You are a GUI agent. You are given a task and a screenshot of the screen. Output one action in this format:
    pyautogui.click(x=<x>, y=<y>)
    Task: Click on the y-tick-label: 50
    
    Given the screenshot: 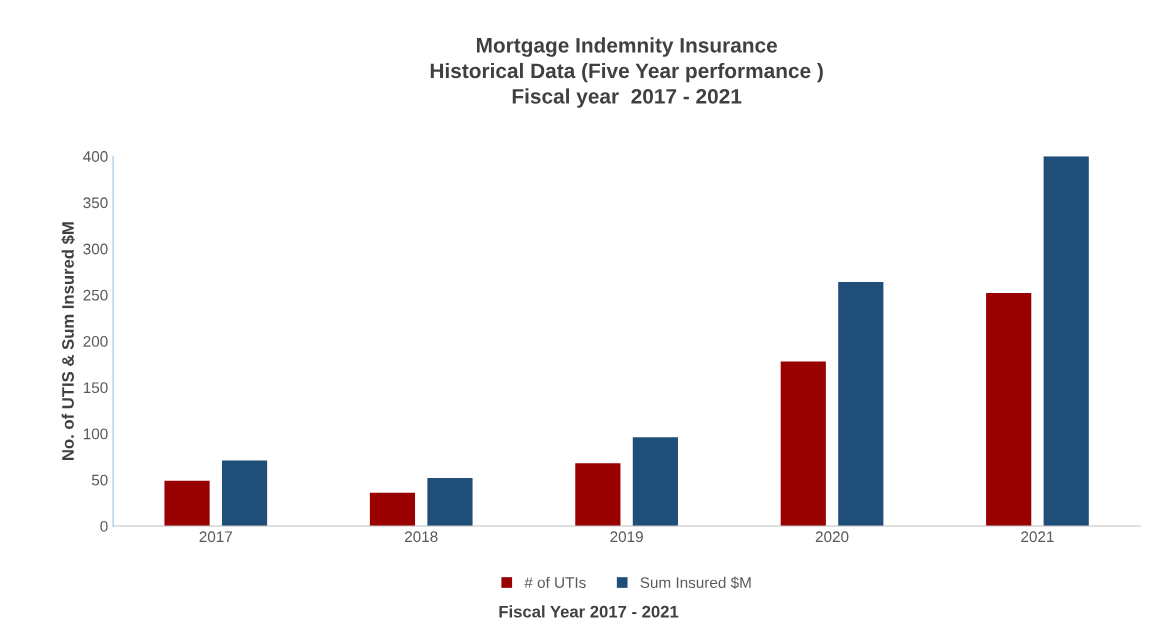 What is the action you would take?
    pyautogui.click(x=99, y=480)
    